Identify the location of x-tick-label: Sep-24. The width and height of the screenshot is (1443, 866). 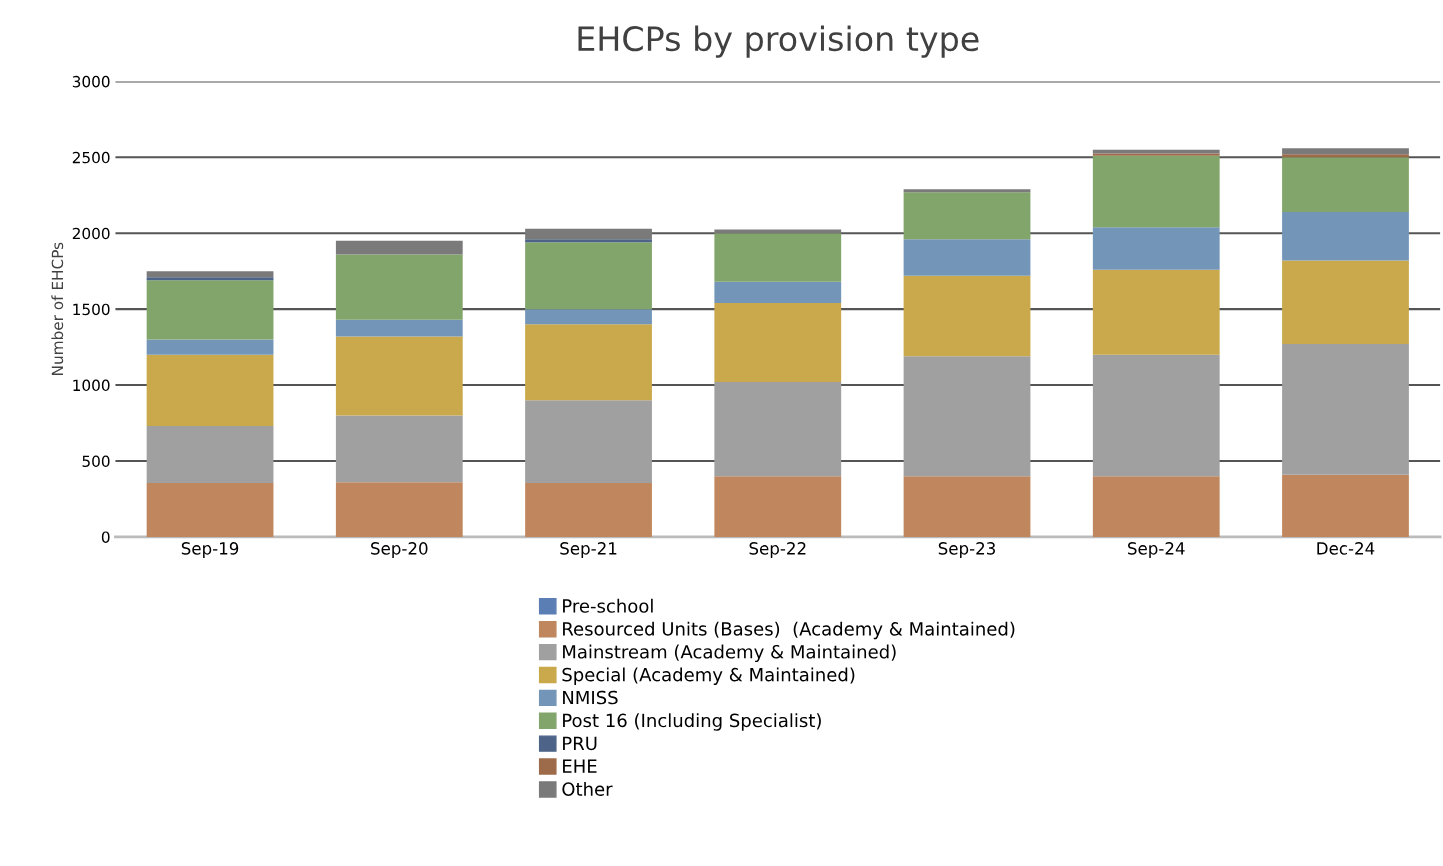
(1156, 550).